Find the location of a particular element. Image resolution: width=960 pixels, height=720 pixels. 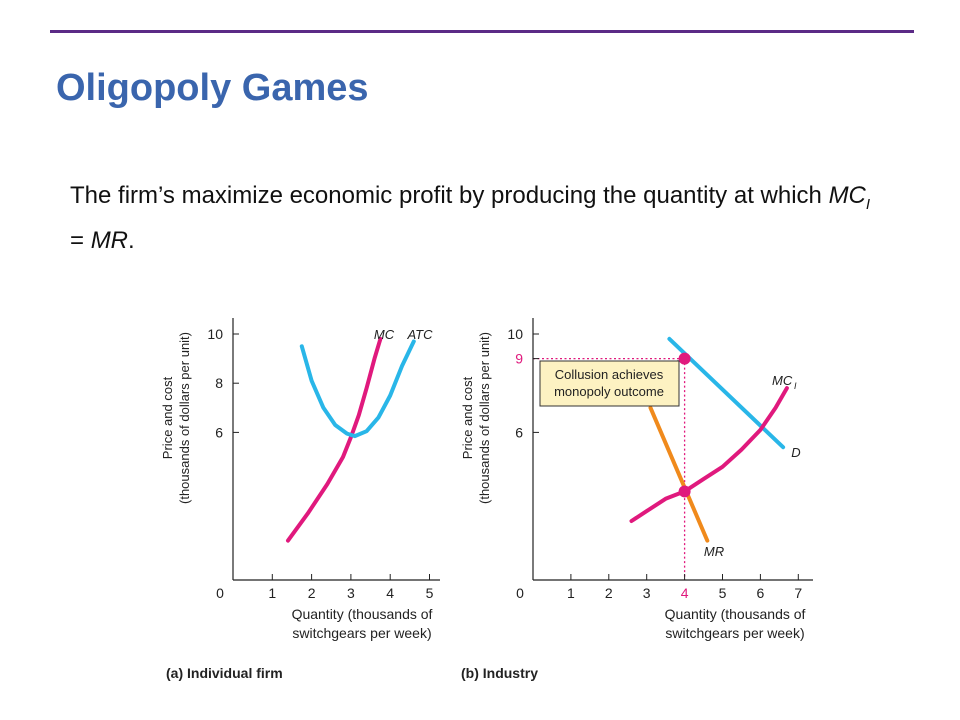

panel-b-x-title-line1: Quantity (thousands of is located at coordinates (735, 614).